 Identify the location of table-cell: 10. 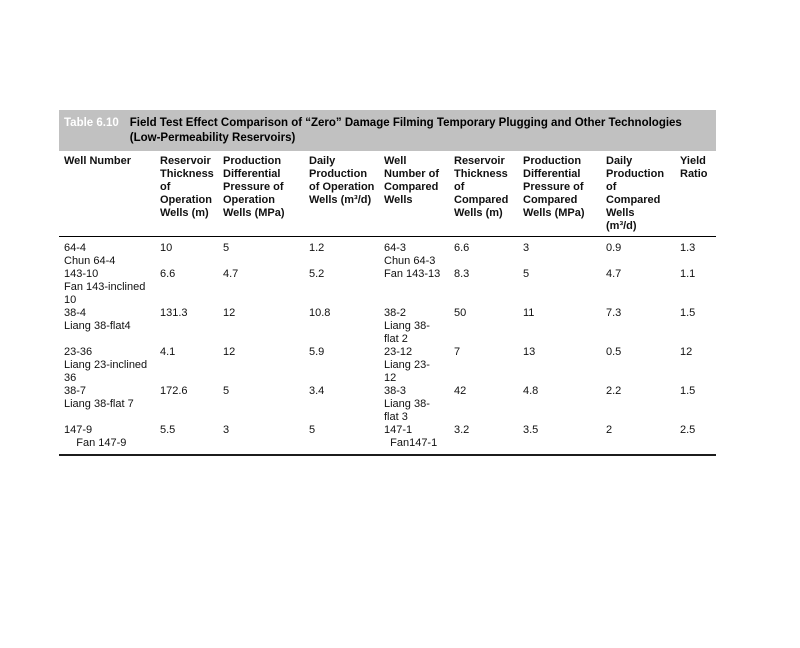
(166, 248).